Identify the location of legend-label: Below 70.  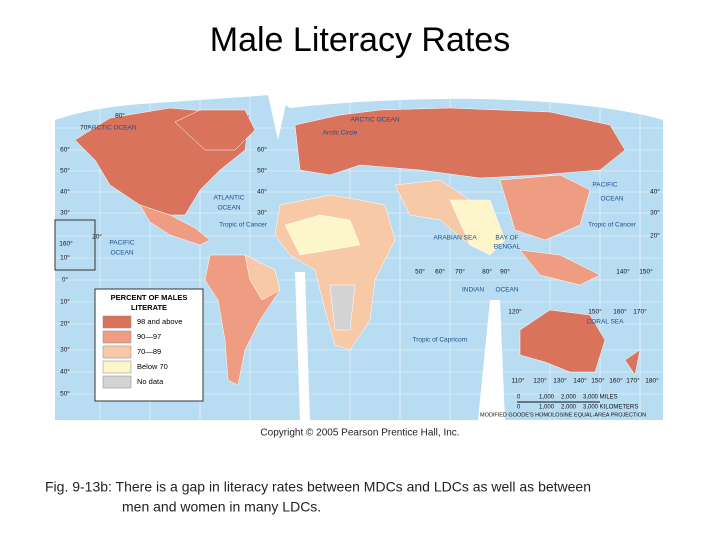
(152, 366).